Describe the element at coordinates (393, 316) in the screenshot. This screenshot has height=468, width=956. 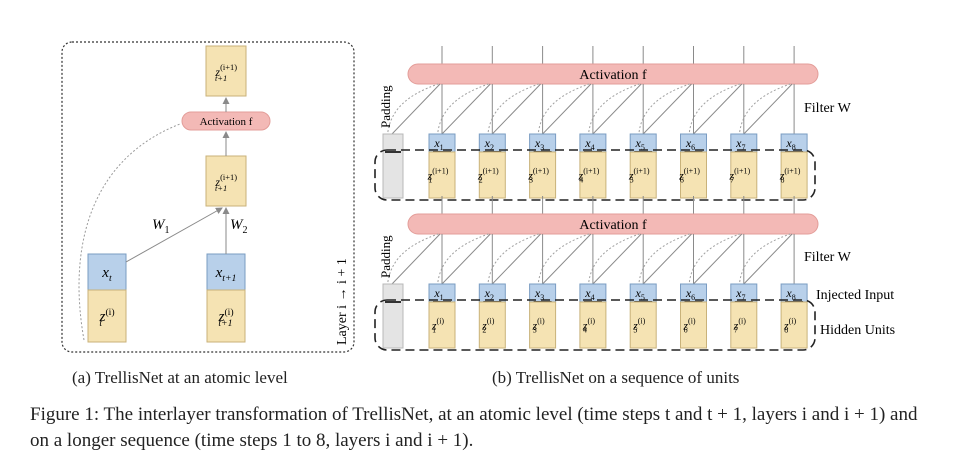
I see `lower-padding-box` at that location.